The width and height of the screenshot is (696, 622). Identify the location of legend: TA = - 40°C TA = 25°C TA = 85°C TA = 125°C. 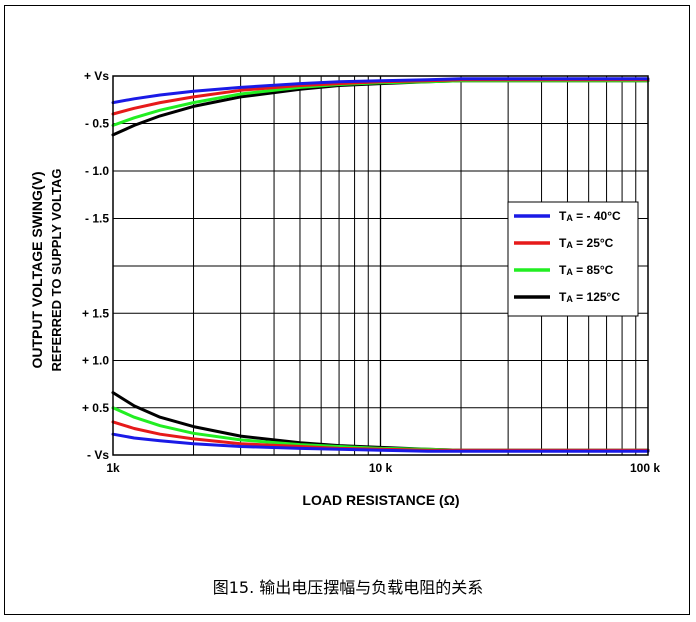
(573, 259).